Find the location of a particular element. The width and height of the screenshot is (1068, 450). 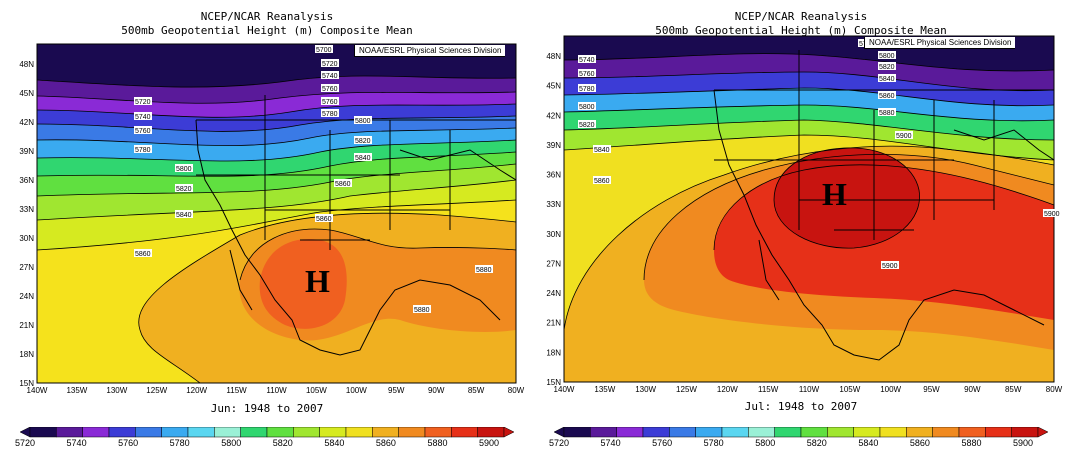

contour-label: 5720 is located at coordinates (143, 102).